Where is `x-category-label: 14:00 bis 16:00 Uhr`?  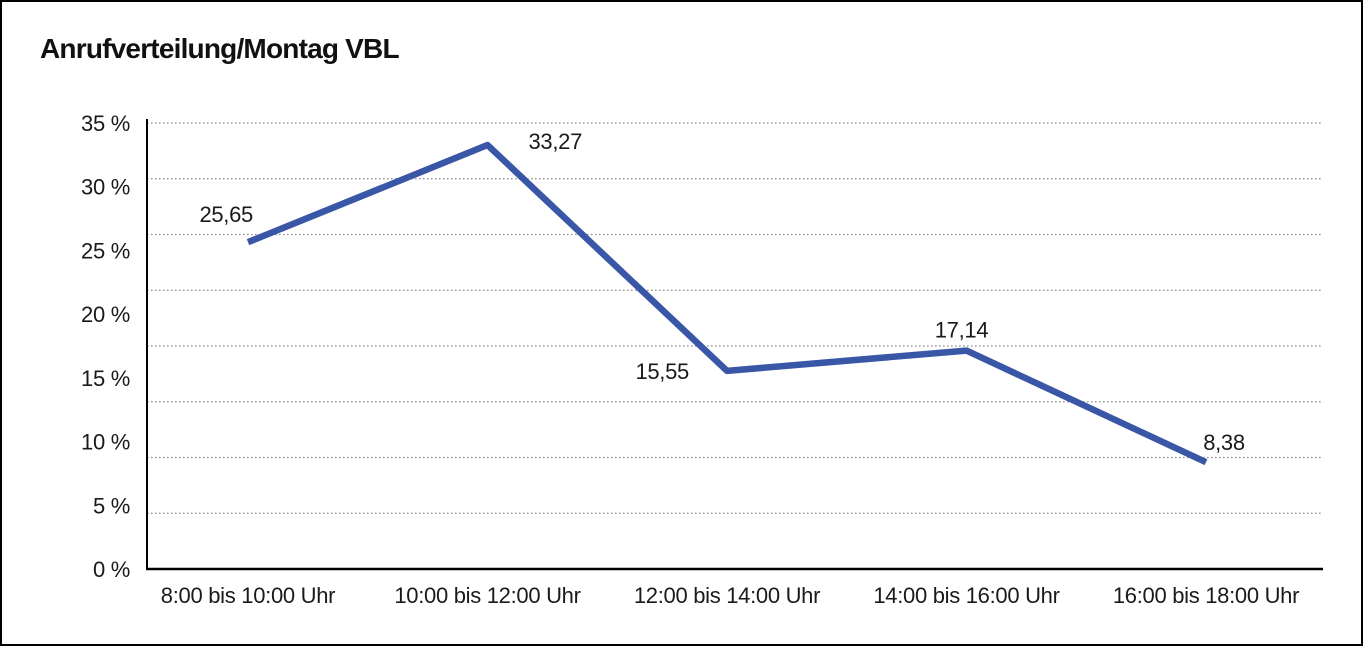
x-category-label: 14:00 bis 16:00 Uhr is located at coordinates (966, 595).